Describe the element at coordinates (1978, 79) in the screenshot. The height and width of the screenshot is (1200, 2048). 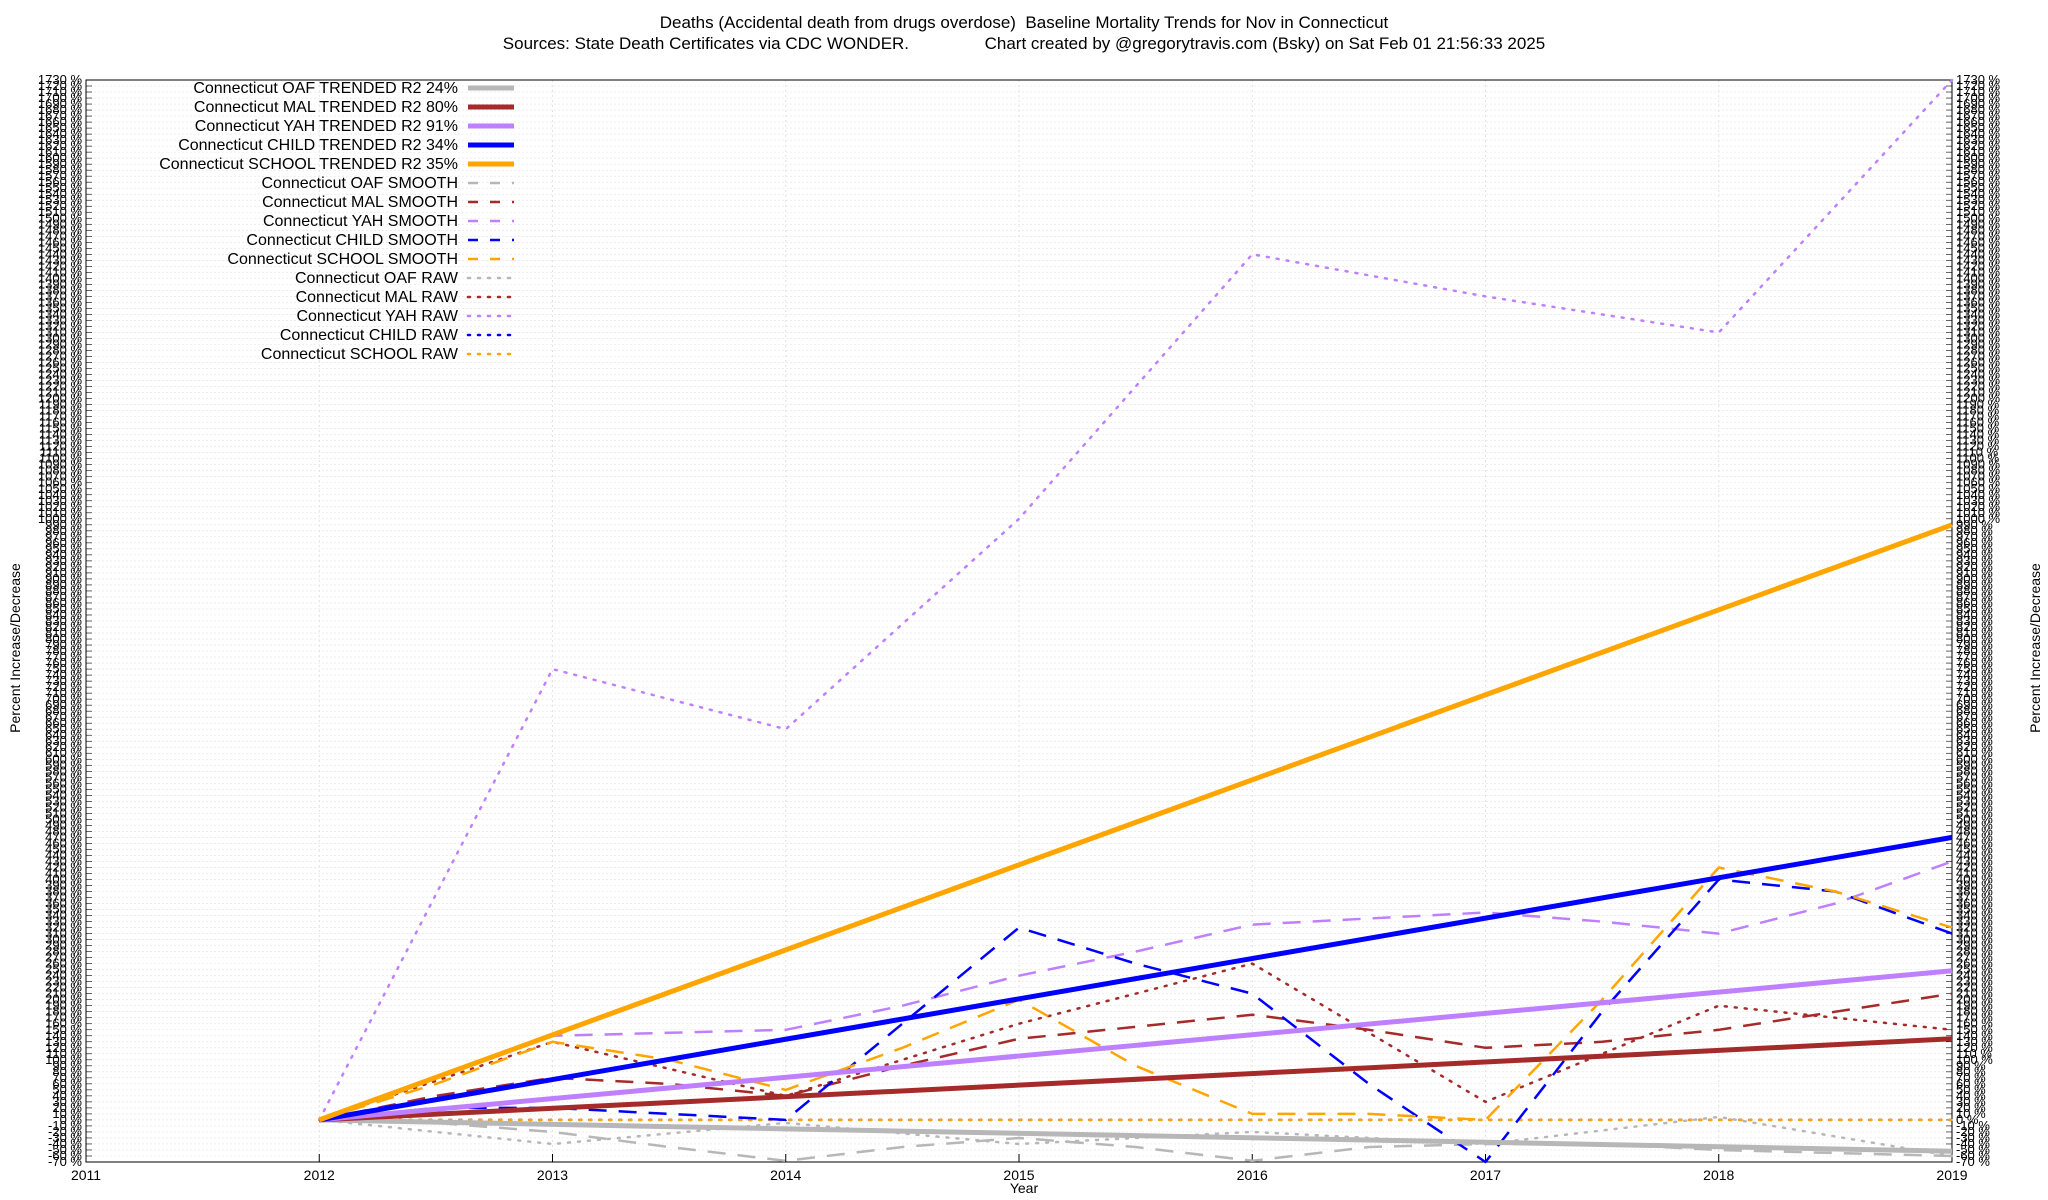
I see `y-tick-label: 1730 %` at that location.